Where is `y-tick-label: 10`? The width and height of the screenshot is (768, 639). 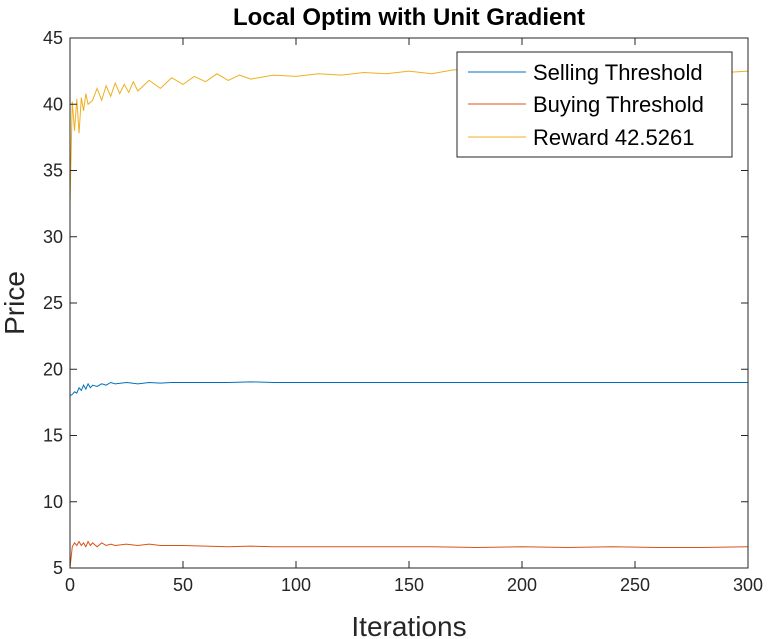
y-tick-label: 10 is located at coordinates (53, 502).